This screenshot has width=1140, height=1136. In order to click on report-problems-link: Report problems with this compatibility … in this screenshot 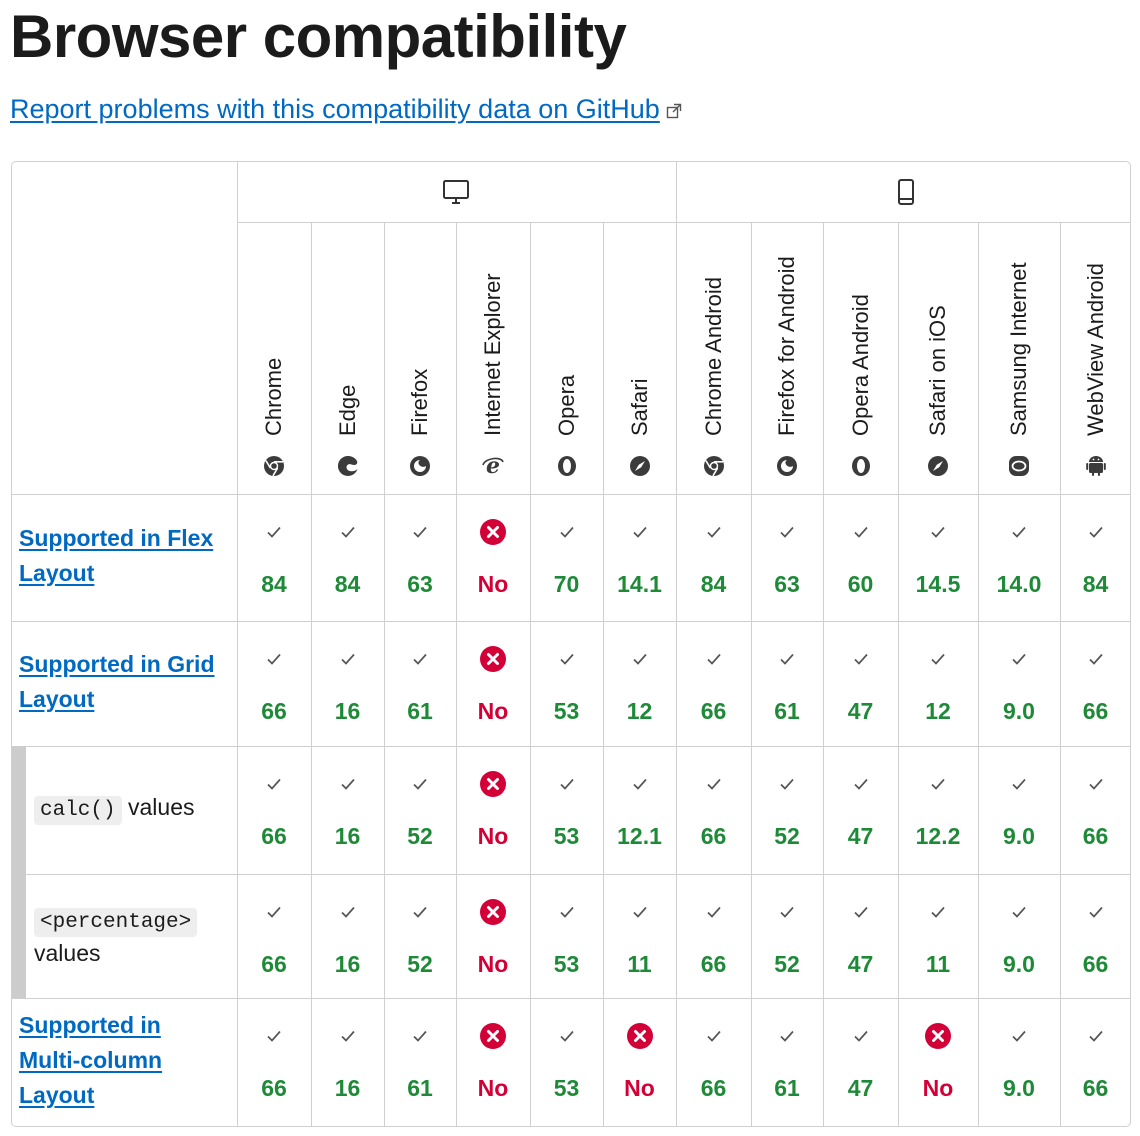, I will do `click(346, 109)`.